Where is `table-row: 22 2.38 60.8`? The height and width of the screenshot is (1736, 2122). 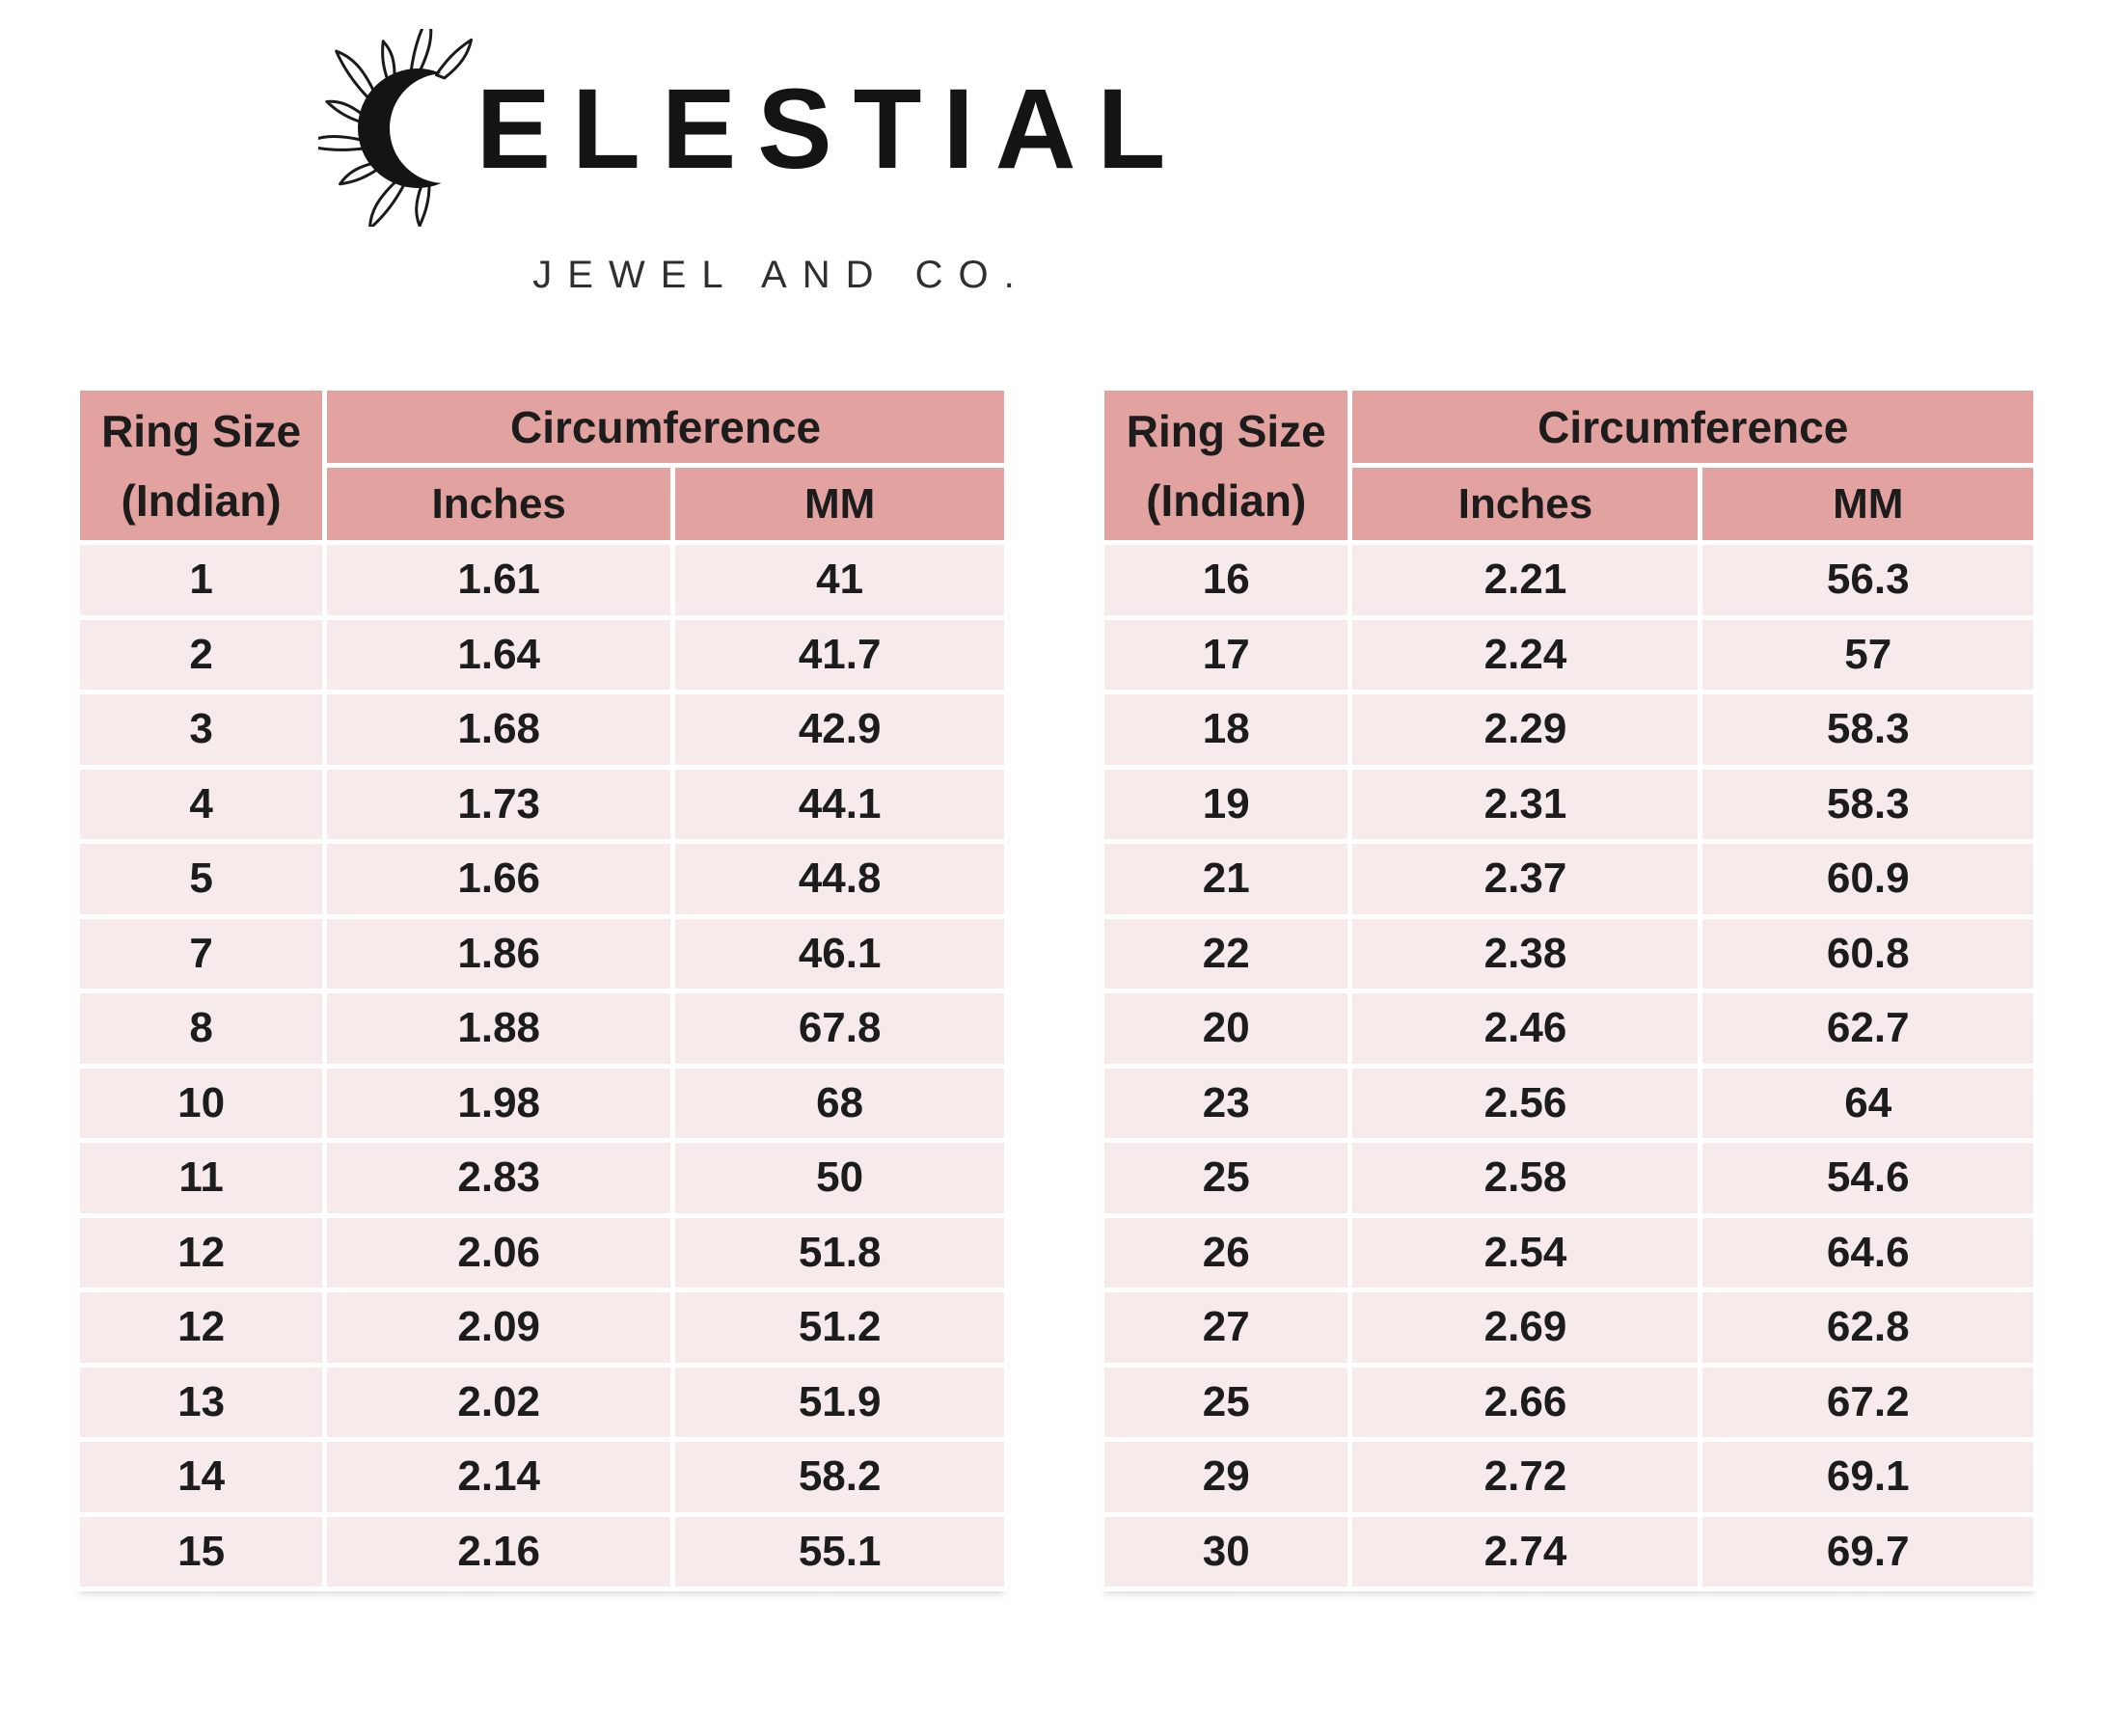 table-row: 22 2.38 60.8 is located at coordinates (1569, 953).